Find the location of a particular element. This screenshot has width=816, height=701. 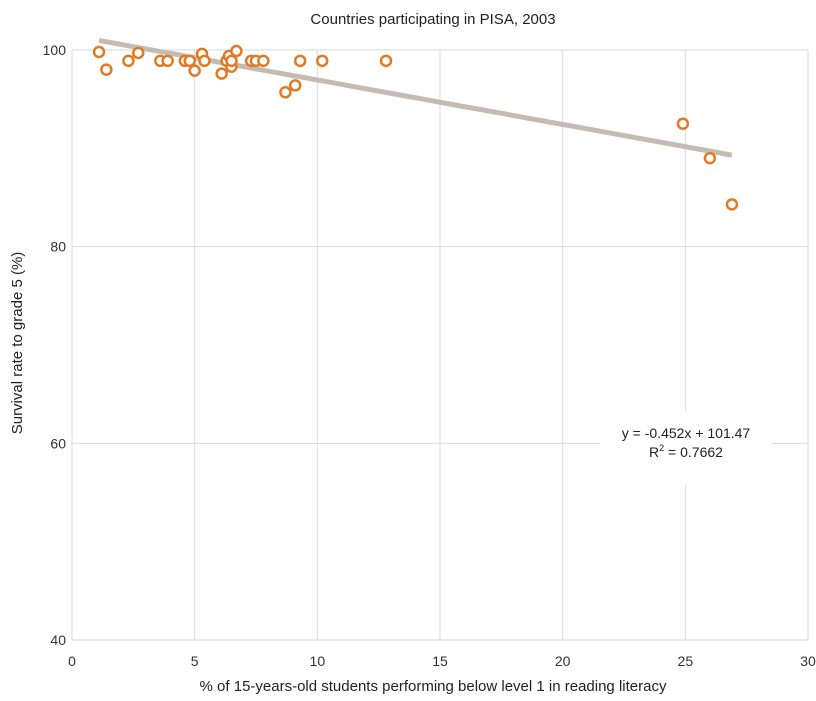

y-axis-label: Survival rate to grade 5 (%) is located at coordinates (17, 343).